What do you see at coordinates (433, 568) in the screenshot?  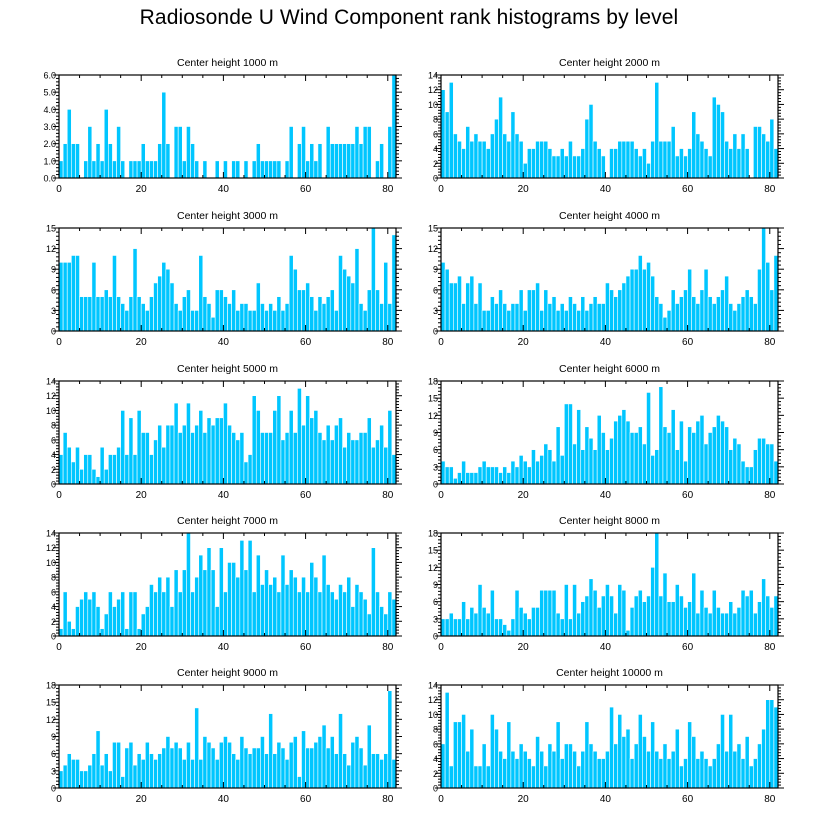 I see `y-tick-label: 12` at bounding box center [433, 568].